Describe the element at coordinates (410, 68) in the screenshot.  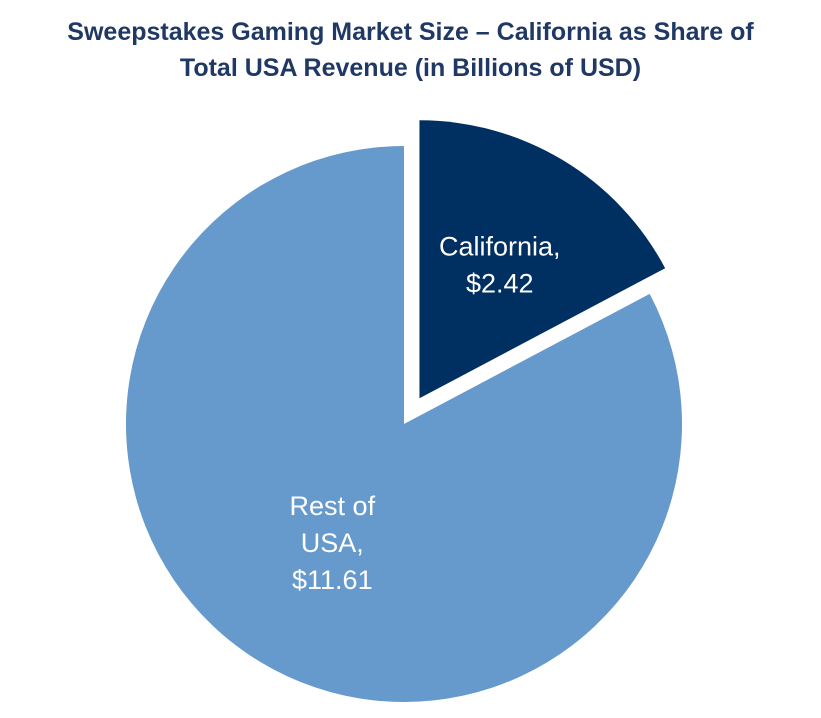
I see `chart-title-line-2: Total USA Revenue (in Billions of USD)` at that location.